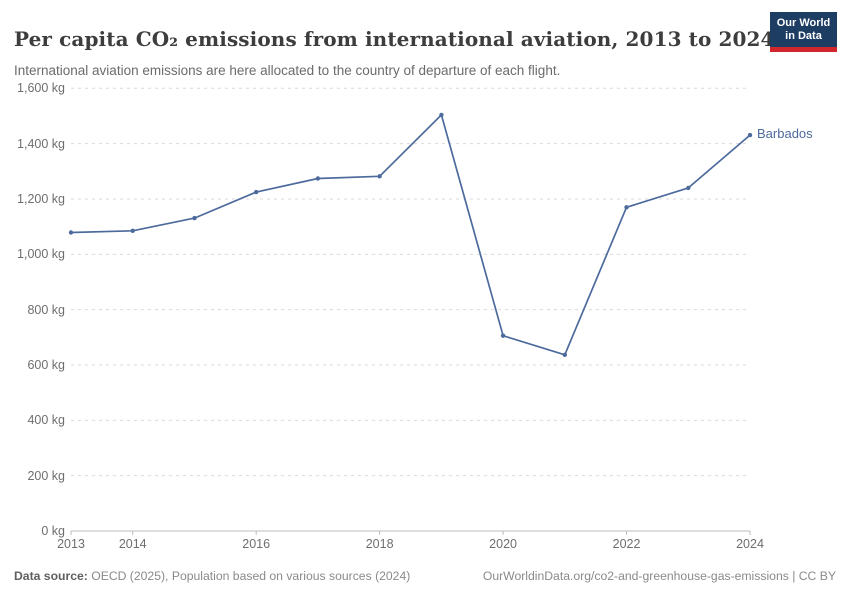  Describe the element at coordinates (785, 134) in the screenshot. I see `series-end-label-barbados: Barbados` at that location.